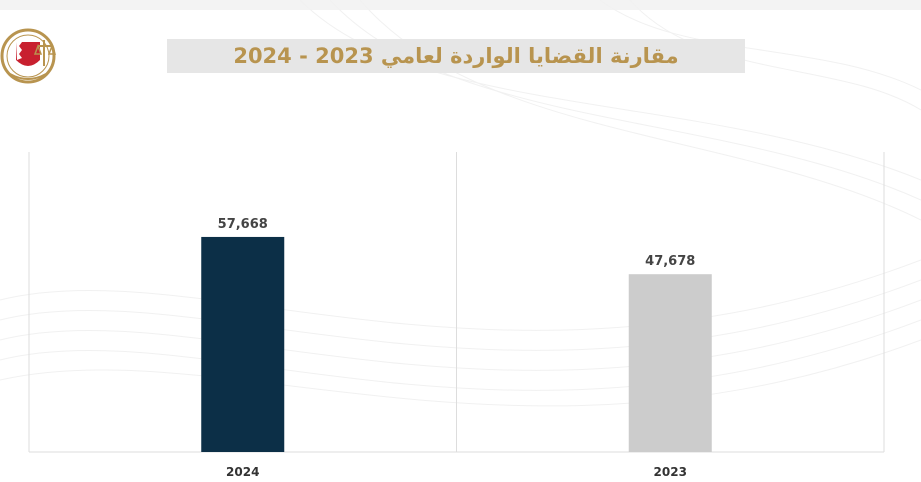 Image resolution: width=921 pixels, height=482 pixels. What do you see at coordinates (670, 363) in the screenshot?
I see `bar-2023` at bounding box center [670, 363].